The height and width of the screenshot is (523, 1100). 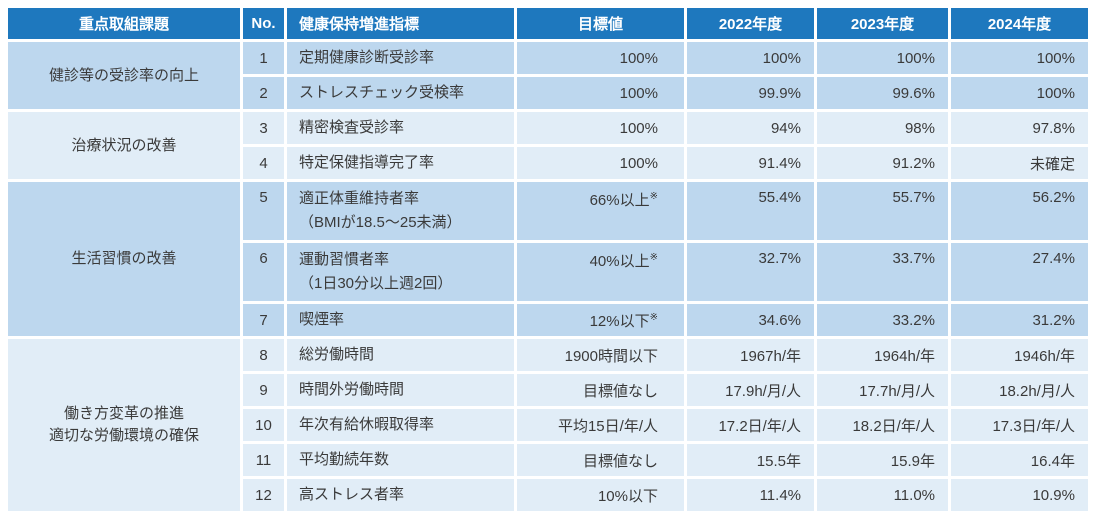 I want to click on value-cell-2022: 99.9%, so click(x=750, y=93).